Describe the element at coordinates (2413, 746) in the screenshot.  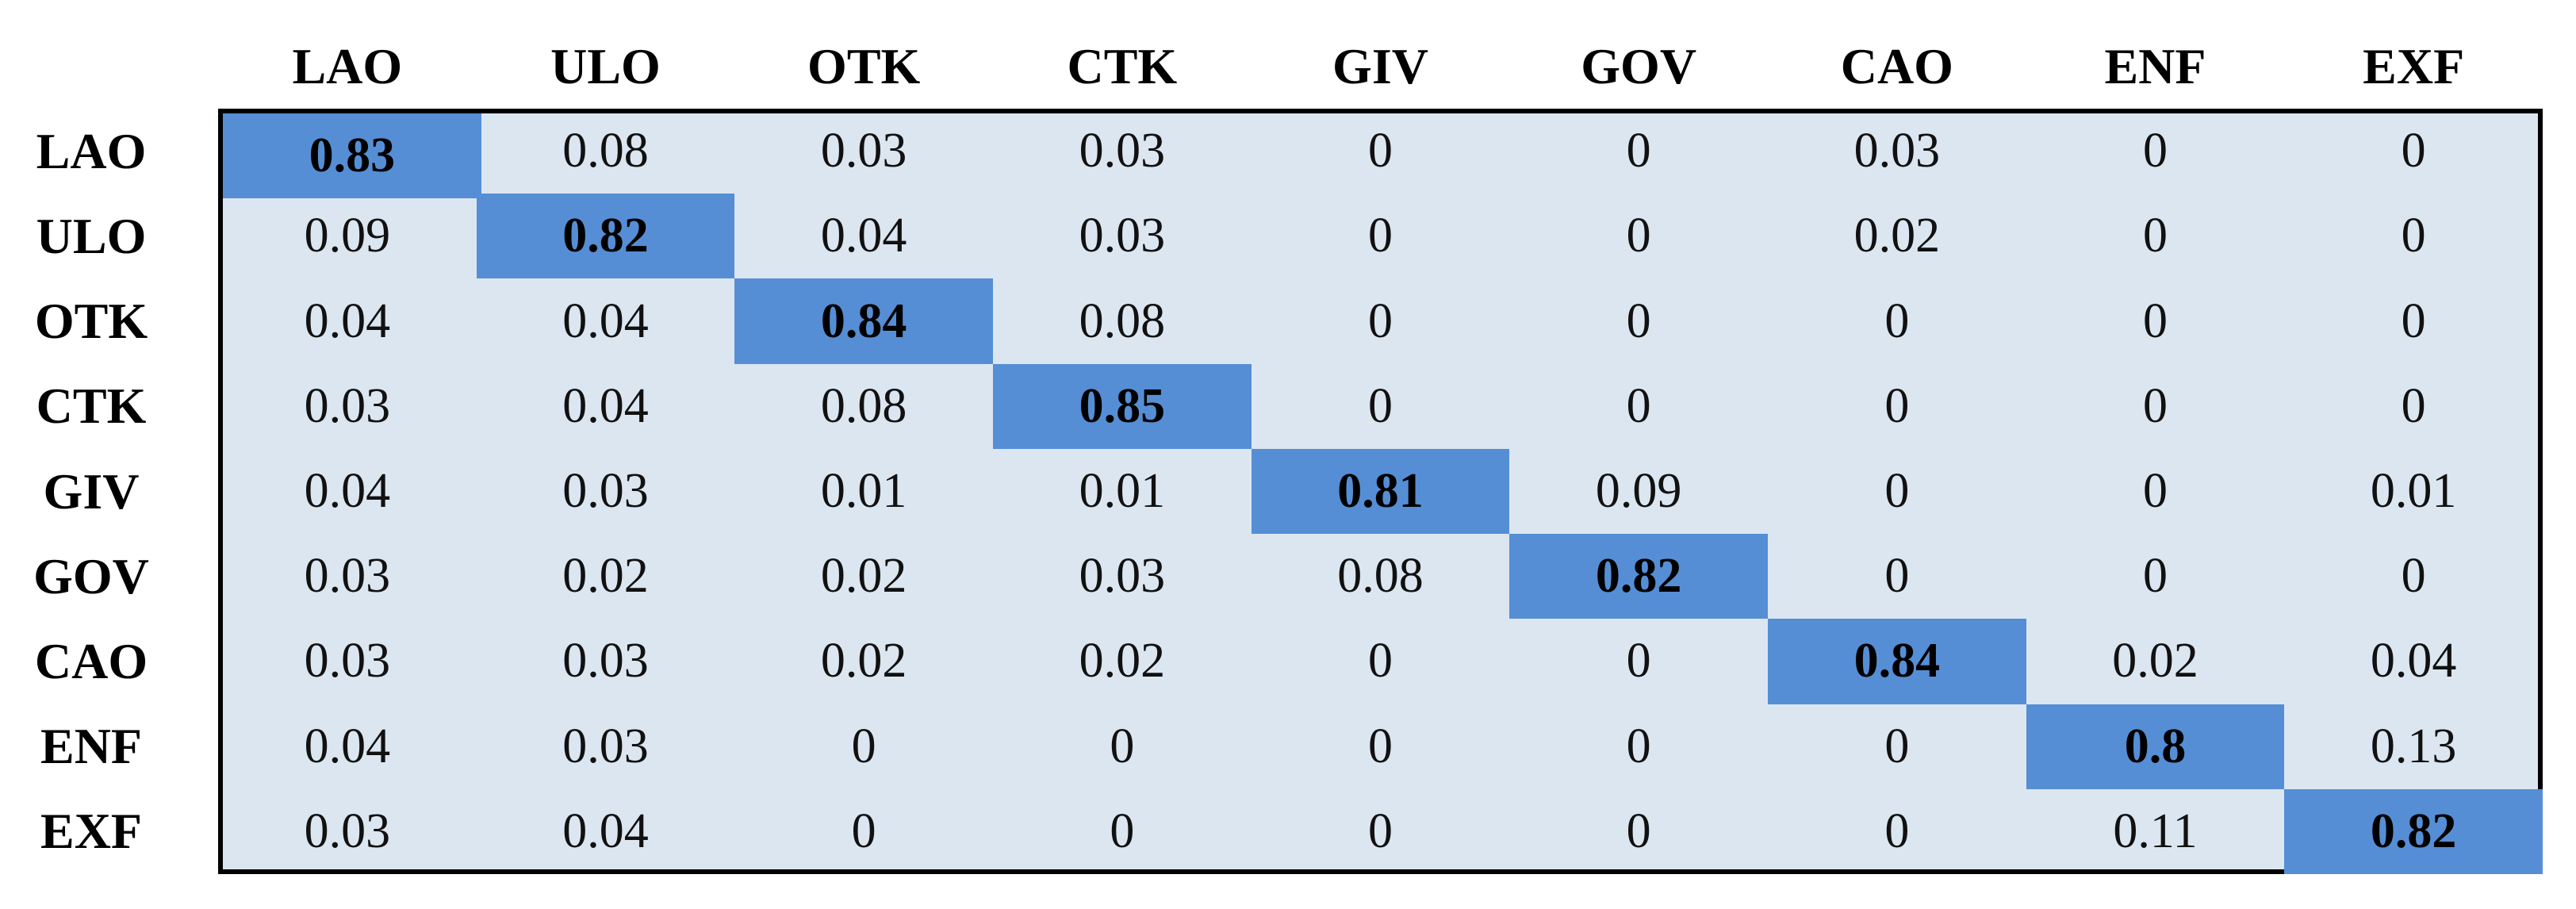
I see `matrix-cell: 0.13` at that location.